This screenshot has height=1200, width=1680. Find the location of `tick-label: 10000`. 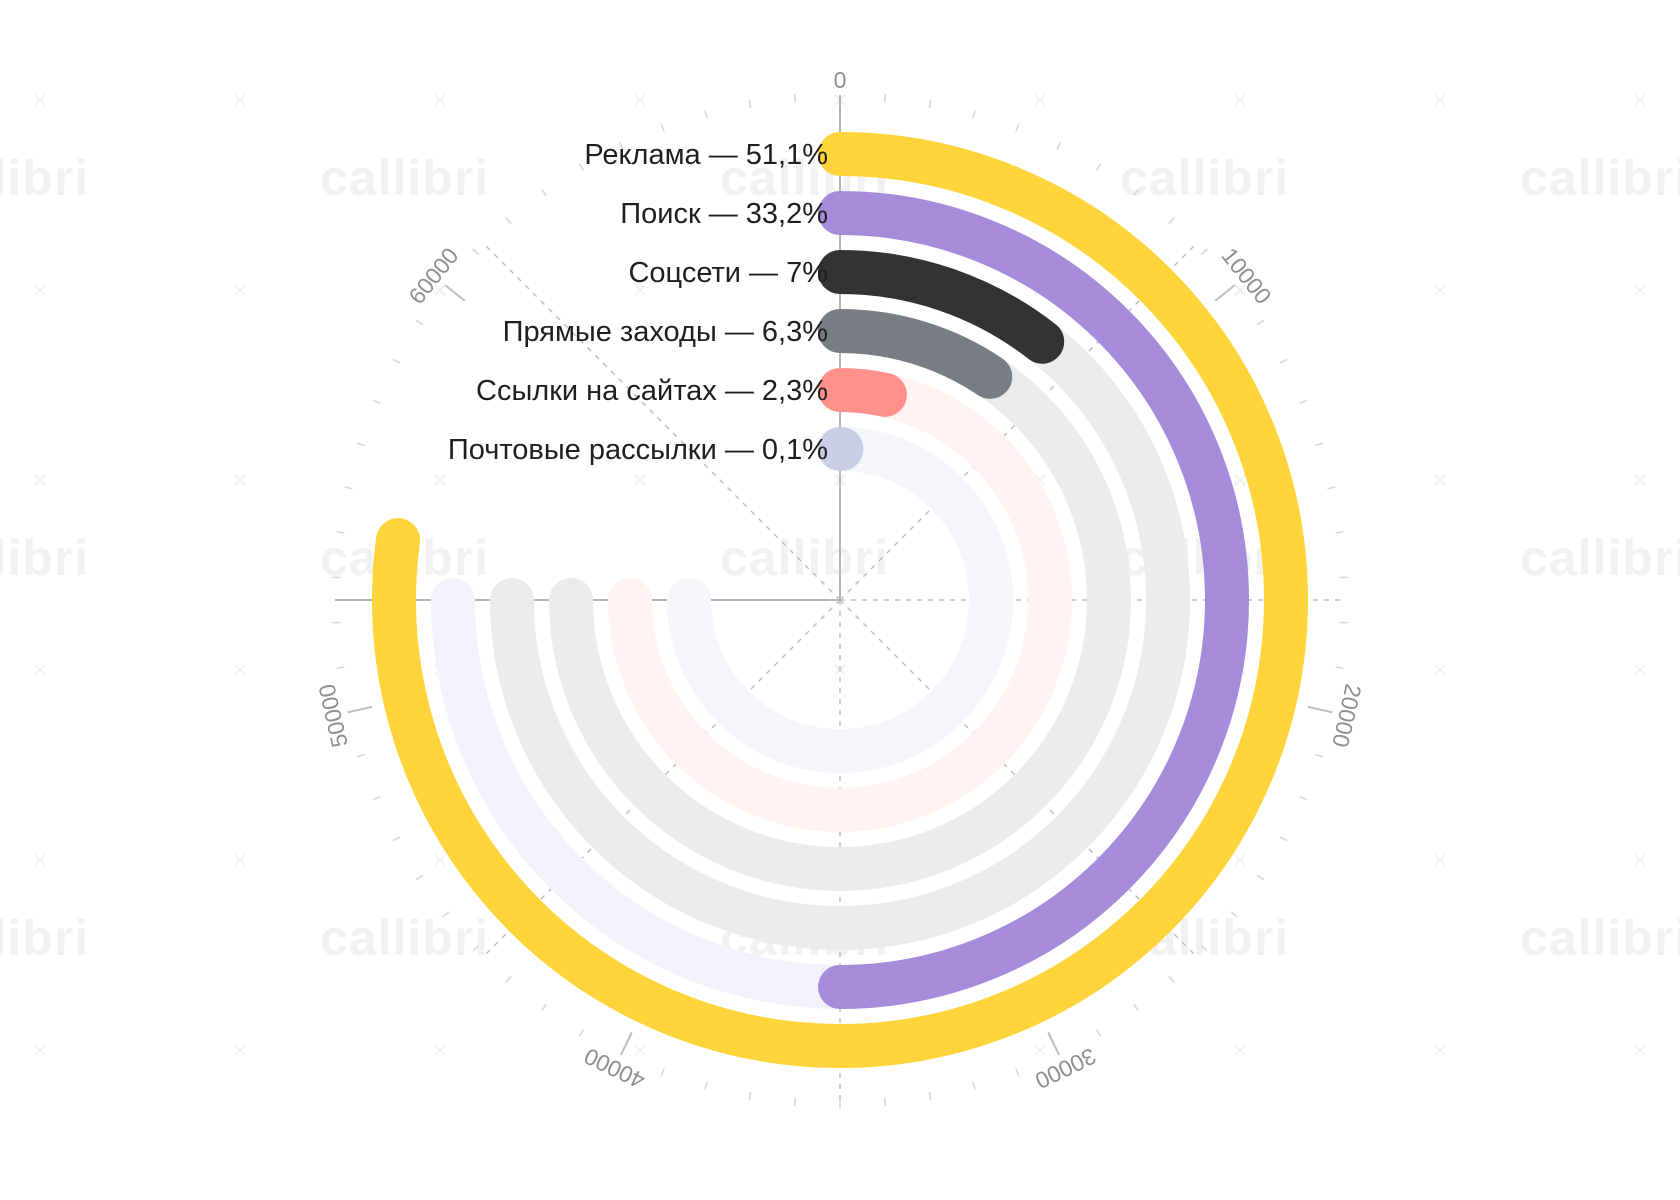

tick-label: 10000 is located at coordinates (1246, 276).